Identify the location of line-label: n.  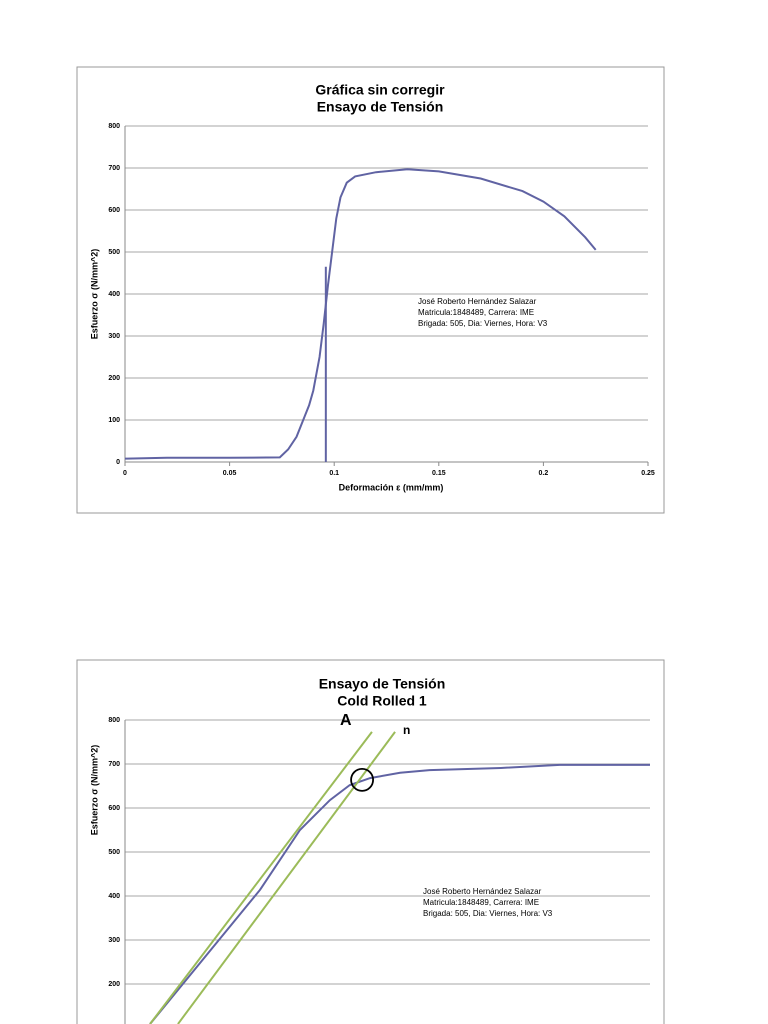
(406, 730).